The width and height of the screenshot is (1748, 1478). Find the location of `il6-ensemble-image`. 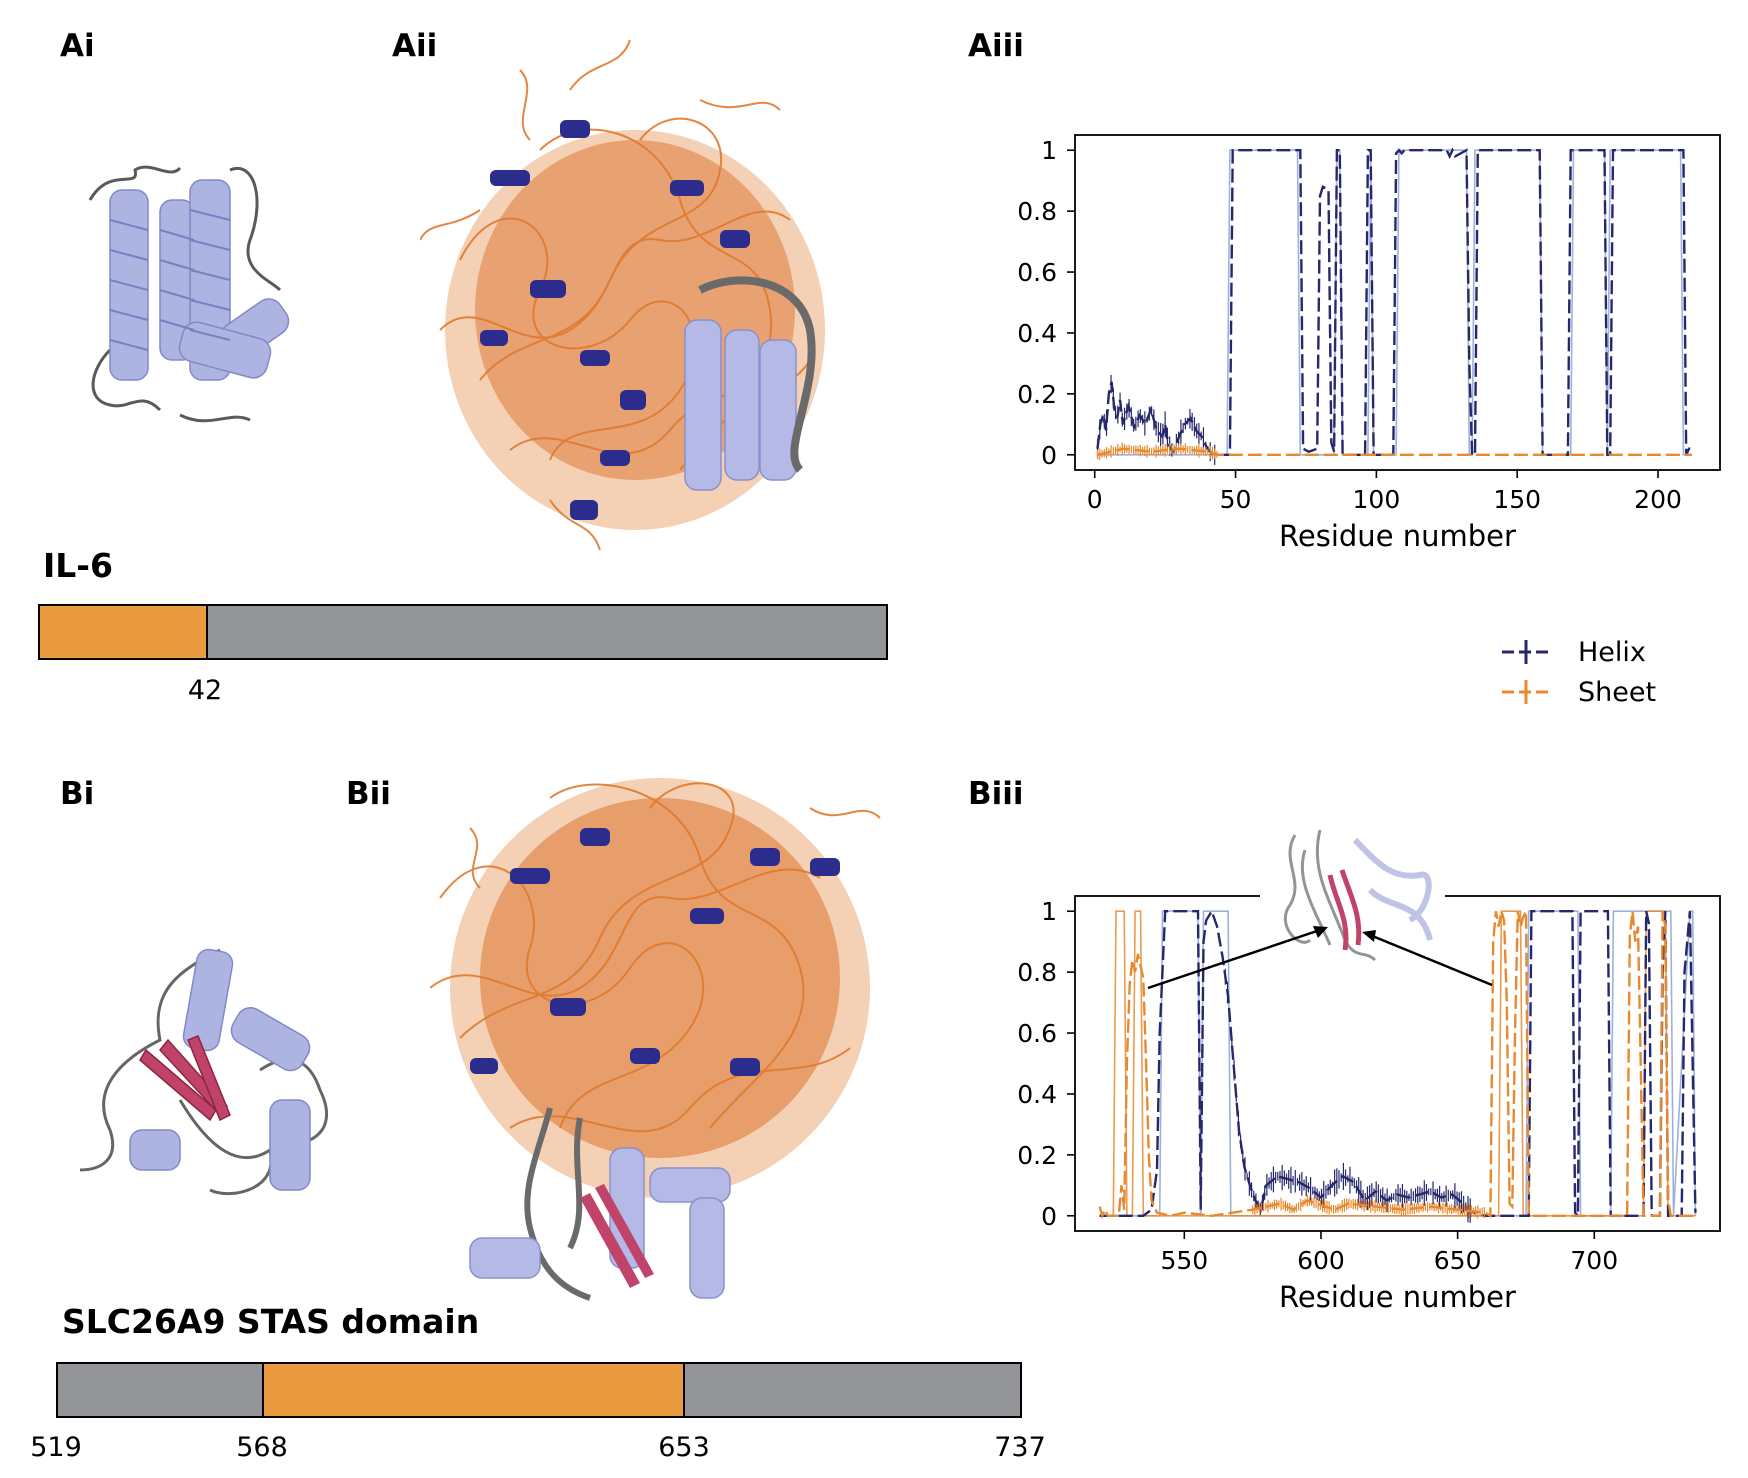

il6-ensemble-image is located at coordinates (622, 295).